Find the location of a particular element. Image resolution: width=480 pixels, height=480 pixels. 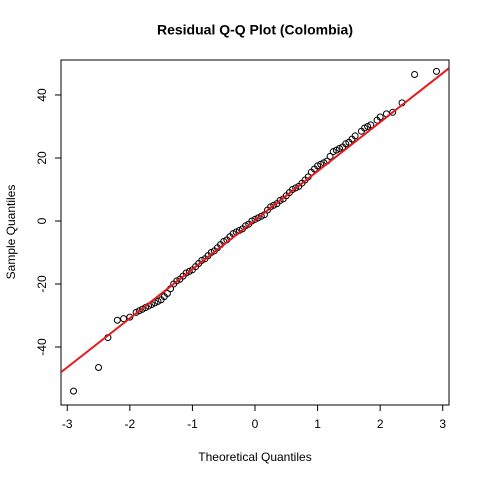

y-tick-label: -20 is located at coordinates (42, 284).